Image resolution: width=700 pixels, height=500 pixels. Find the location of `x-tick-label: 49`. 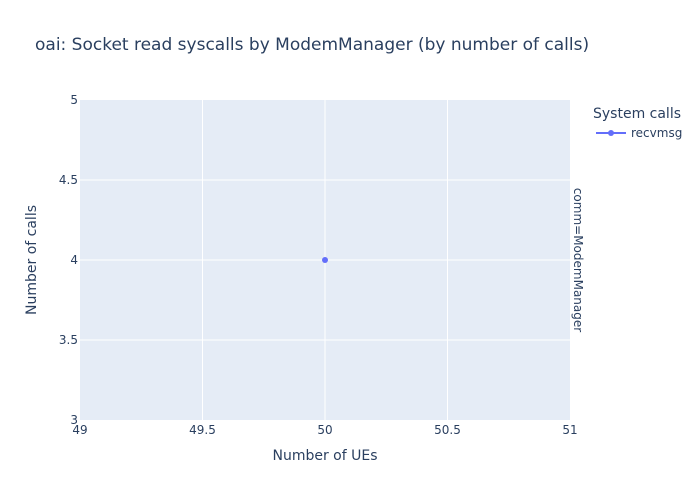

x-tick-label: 49 is located at coordinates (79, 430).